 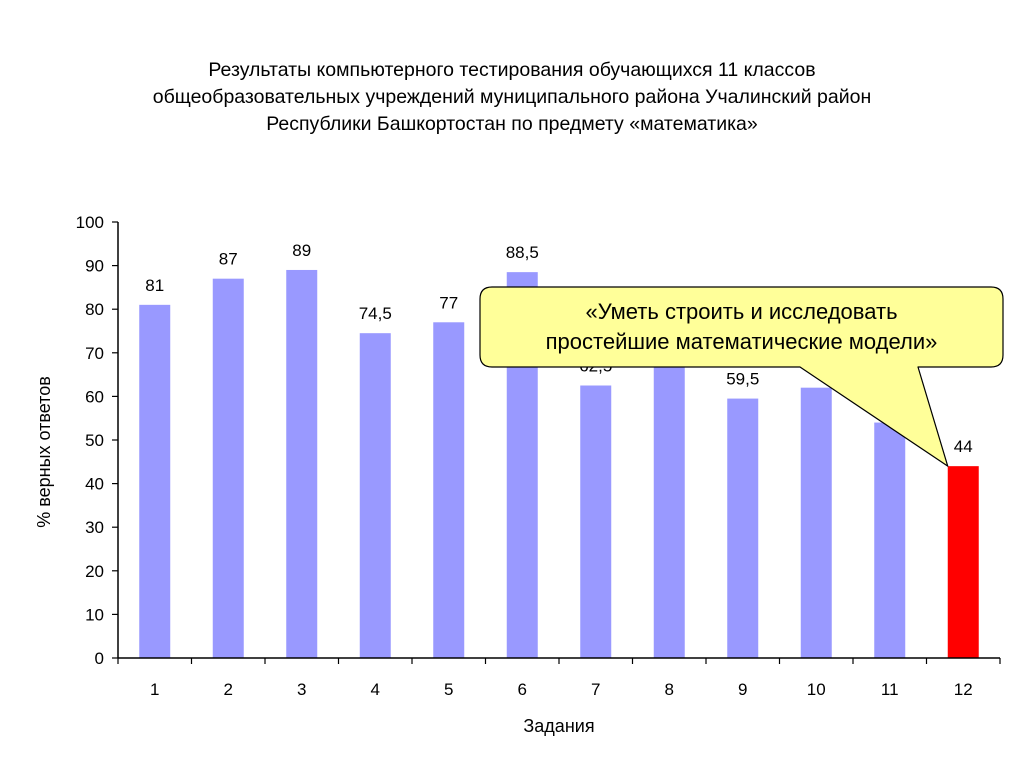 What do you see at coordinates (94, 484) in the screenshot?
I see `y-tick-label-40: 40` at bounding box center [94, 484].